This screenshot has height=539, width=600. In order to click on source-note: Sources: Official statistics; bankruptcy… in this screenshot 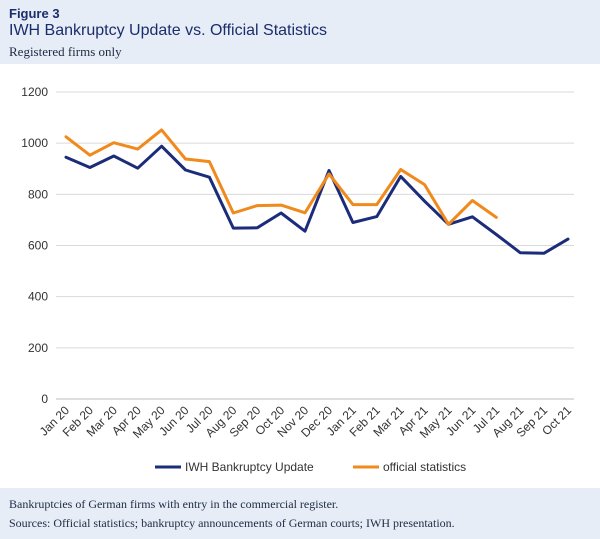, I will do `click(232, 523)`.